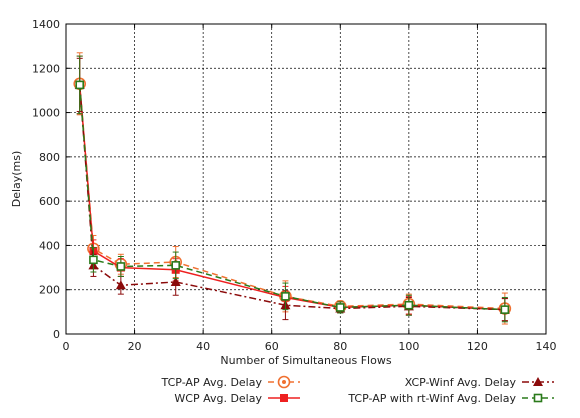 The width and height of the screenshot is (580, 418). I want to click on legend-entry: TCP-AP Avg. Delay, so click(230, 382).